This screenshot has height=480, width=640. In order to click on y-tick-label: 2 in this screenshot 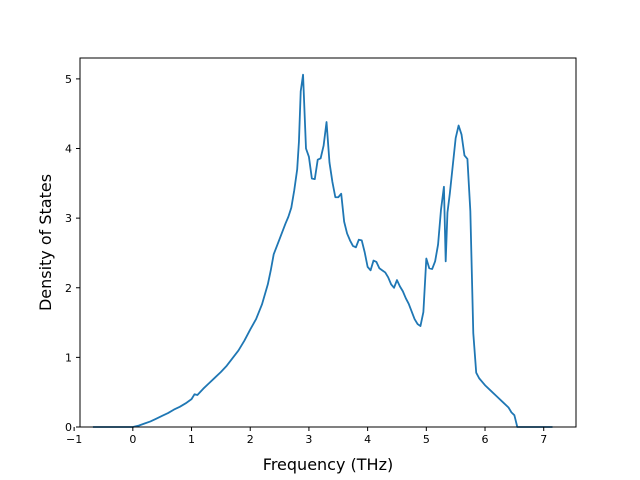, I will do `click(68, 288)`.